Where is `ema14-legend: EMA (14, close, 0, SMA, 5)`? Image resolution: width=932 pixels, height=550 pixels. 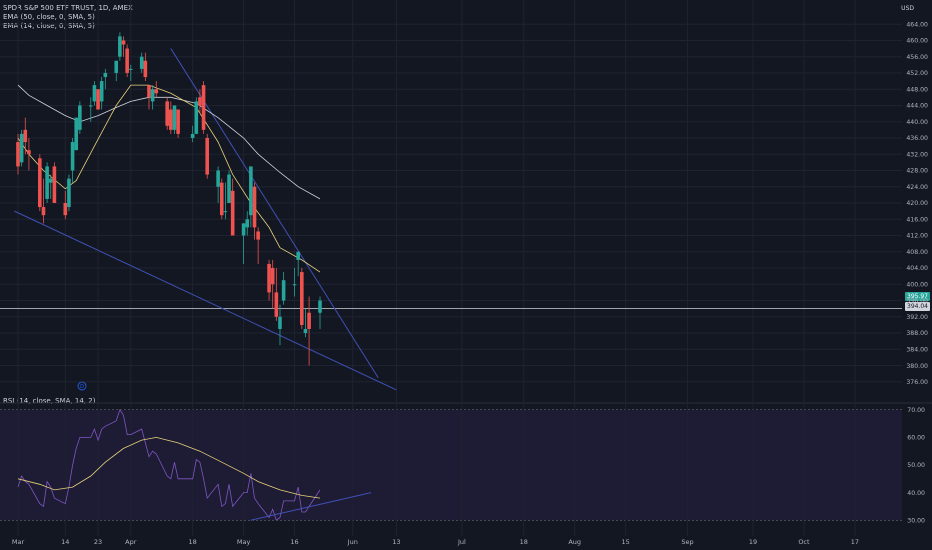
ema14-legend: EMA (14, close, 0, SMA, 5) is located at coordinates (49, 26).